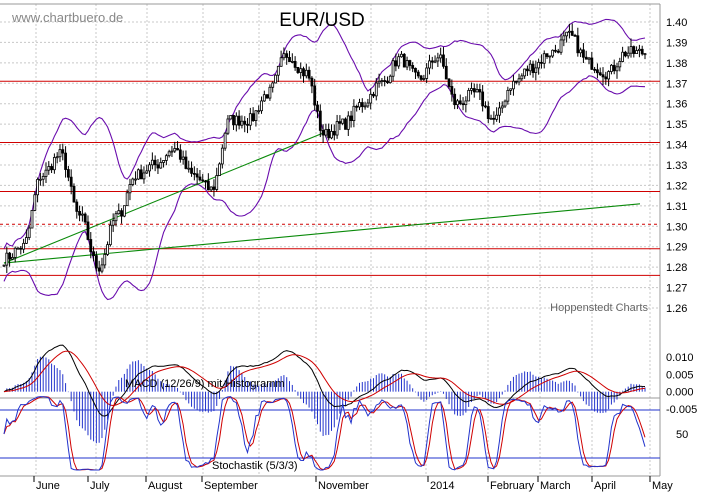 This screenshot has height=492, width=720. Describe the element at coordinates (676, 309) in the screenshot. I see `price-tick-label: 1.26` at that location.